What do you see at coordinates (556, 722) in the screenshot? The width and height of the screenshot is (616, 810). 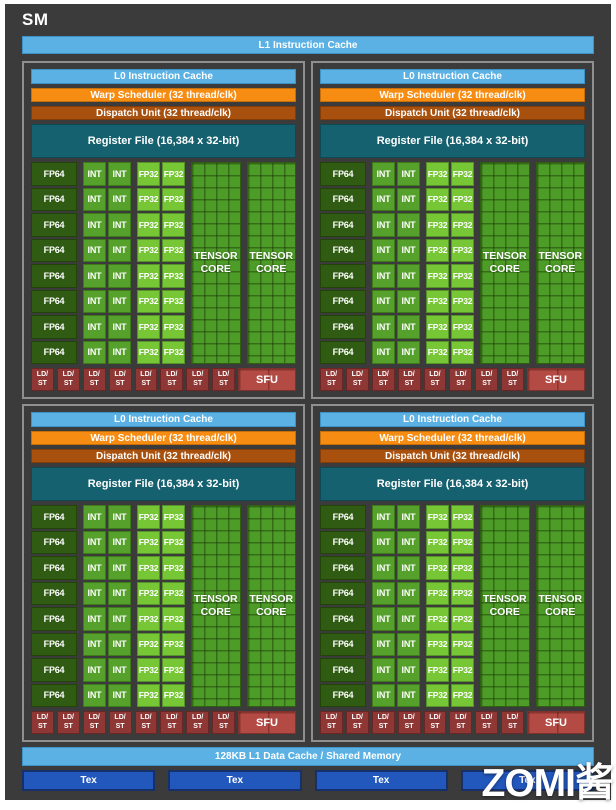 I see `sfu-unit: SFU` at bounding box center [556, 722].